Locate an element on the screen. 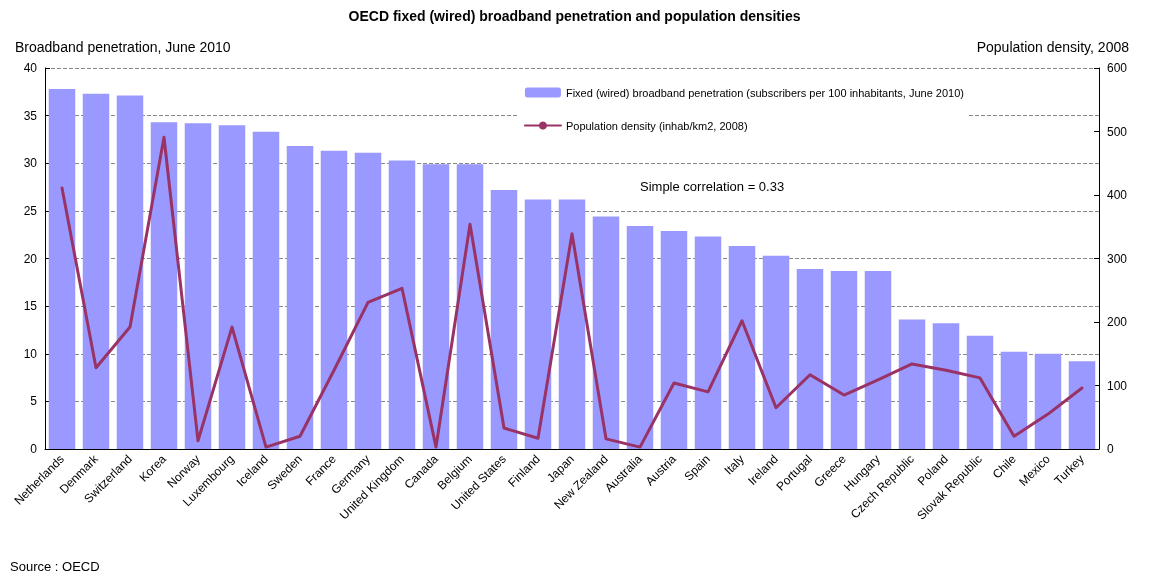 Image resolution: width=1149 pixels, height=581 pixels. y-tick-label: 5 is located at coordinates (34, 401).